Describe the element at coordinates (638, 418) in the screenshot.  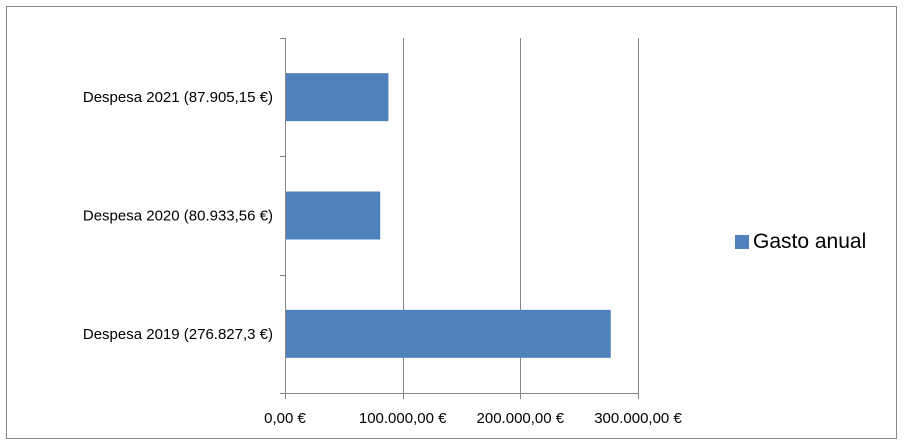
I see `x-tick-label-3: 300.000,00 €` at that location.